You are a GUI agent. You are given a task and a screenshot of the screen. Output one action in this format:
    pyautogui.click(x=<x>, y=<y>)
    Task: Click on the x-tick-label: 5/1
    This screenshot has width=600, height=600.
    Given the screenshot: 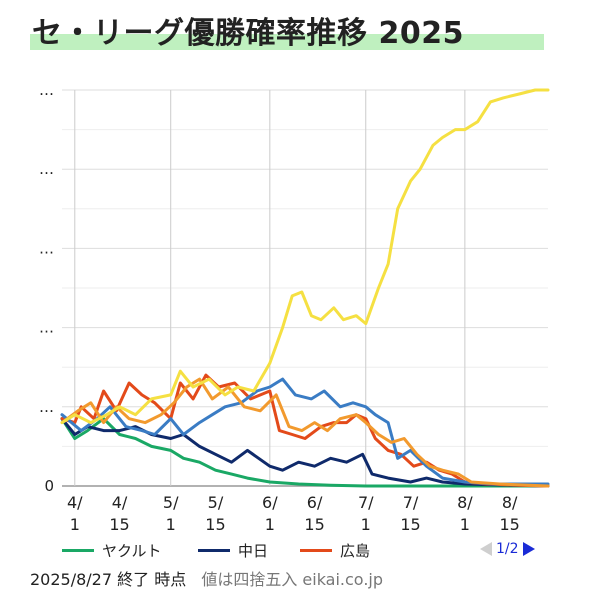 What is the action you would take?
    pyautogui.click(x=171, y=513)
    